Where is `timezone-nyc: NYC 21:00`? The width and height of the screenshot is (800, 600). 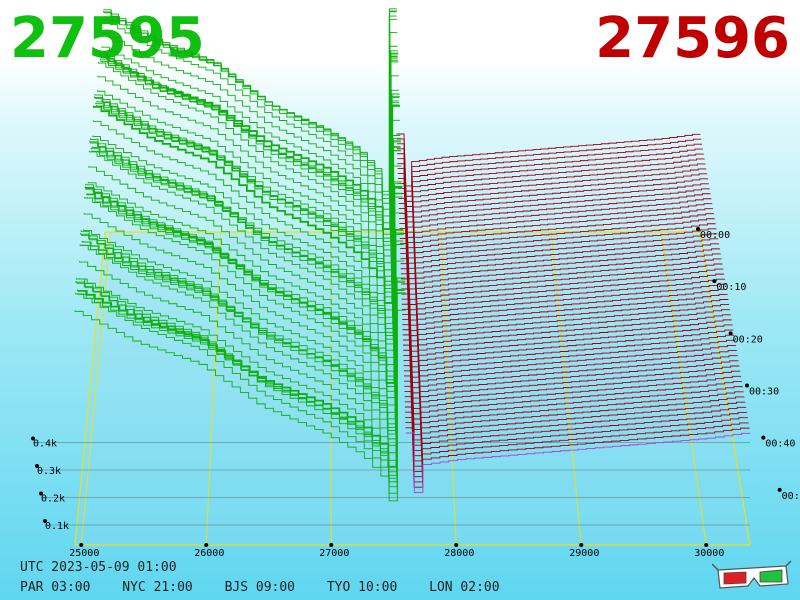
timezone-nyc: NYC 21:00 is located at coordinates (157, 587).